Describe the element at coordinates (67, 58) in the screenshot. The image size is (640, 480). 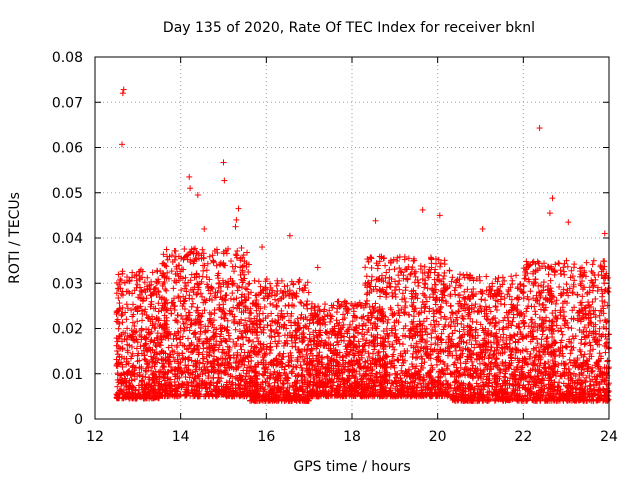
I see `y-tick-label: 0.08` at that location.